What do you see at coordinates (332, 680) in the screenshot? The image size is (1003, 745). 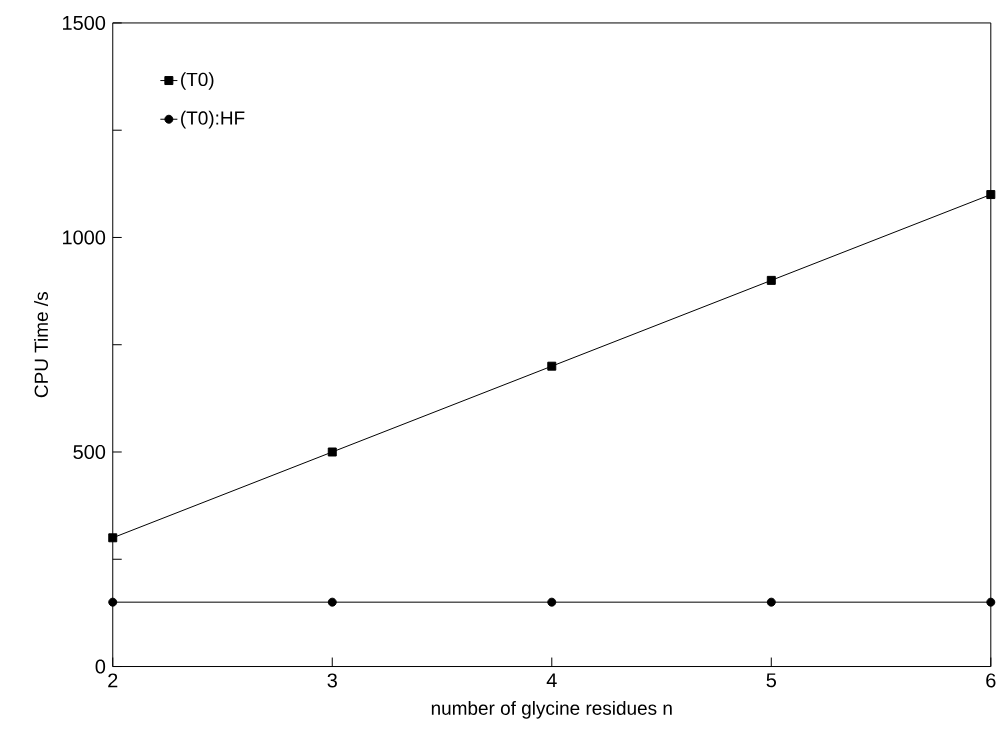 I see `x-tick-label: 3` at bounding box center [332, 680].